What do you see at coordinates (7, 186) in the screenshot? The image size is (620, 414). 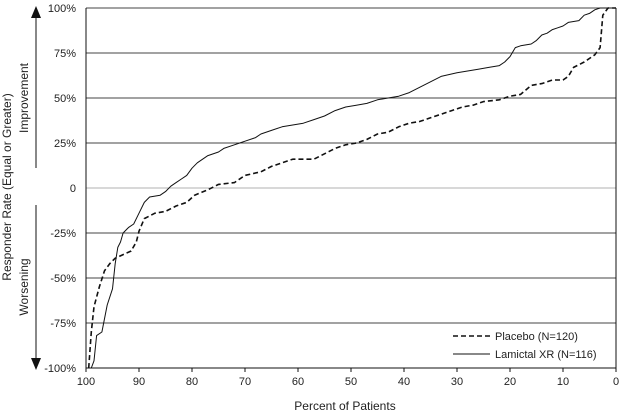 I see `y-axis-title: Responder Rate (Equal or Greater)` at bounding box center [7, 186].